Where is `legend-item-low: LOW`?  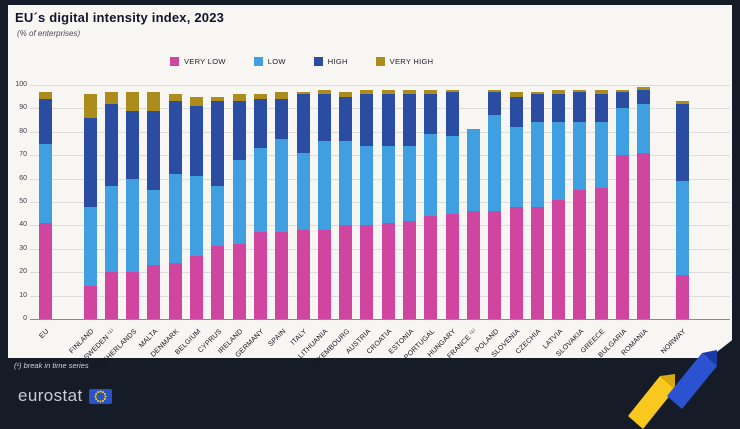
legend-item-low: LOW is located at coordinates (269, 61).